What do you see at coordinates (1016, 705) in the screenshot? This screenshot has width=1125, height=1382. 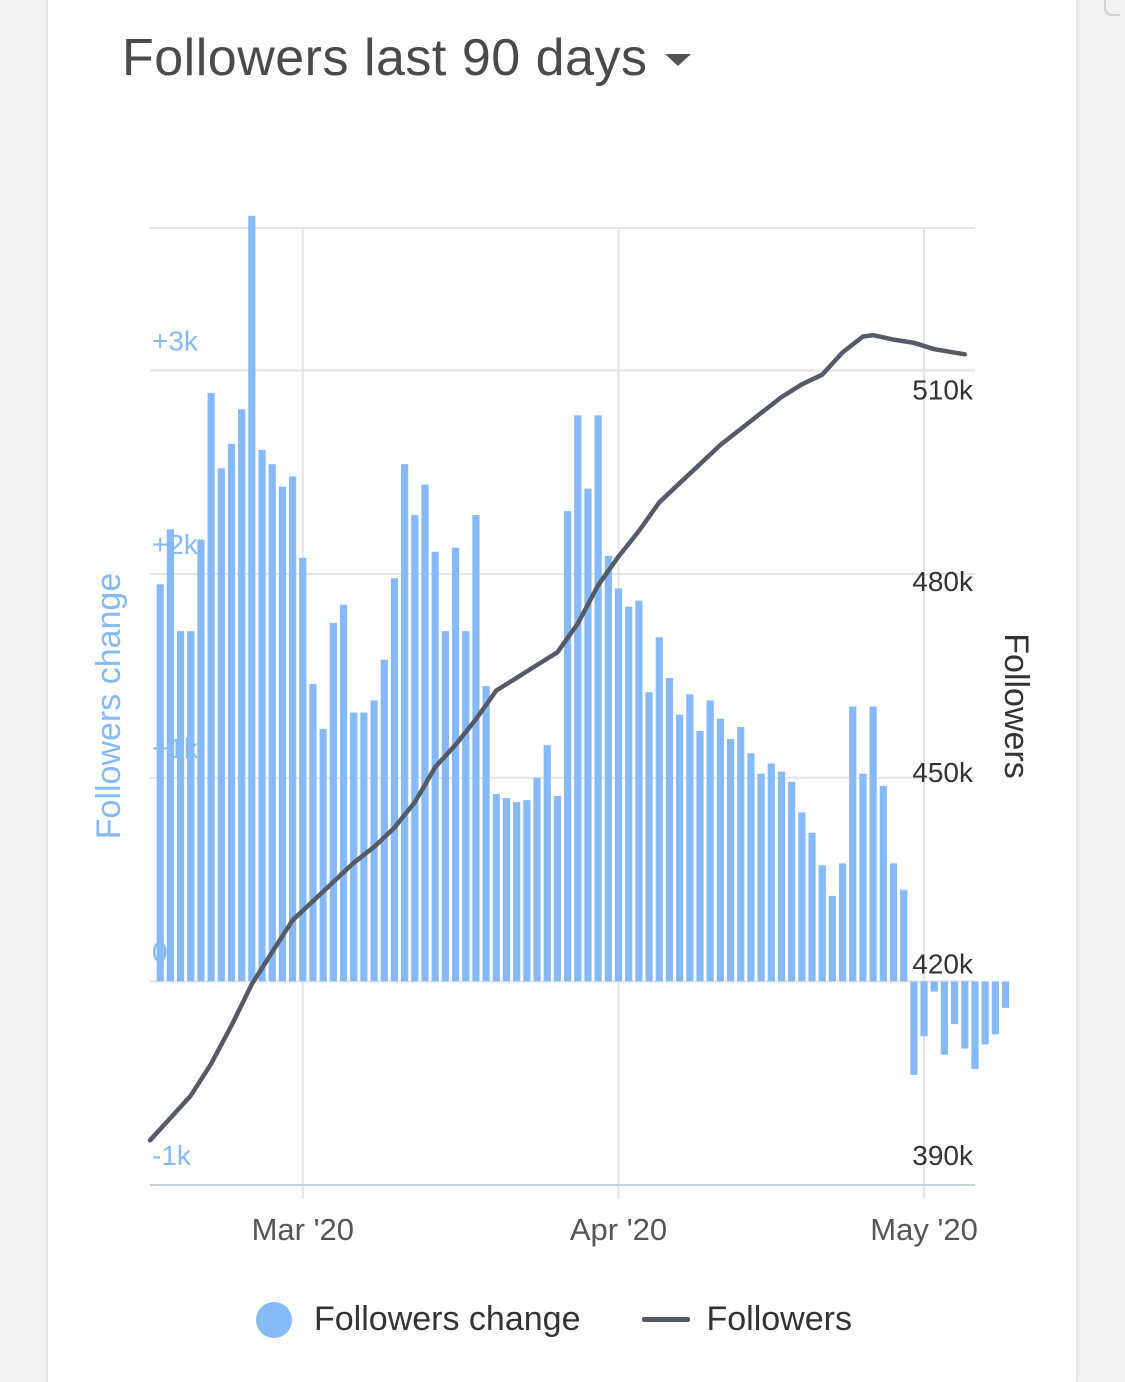 I see `right-axis-title: Followers` at bounding box center [1016, 705].